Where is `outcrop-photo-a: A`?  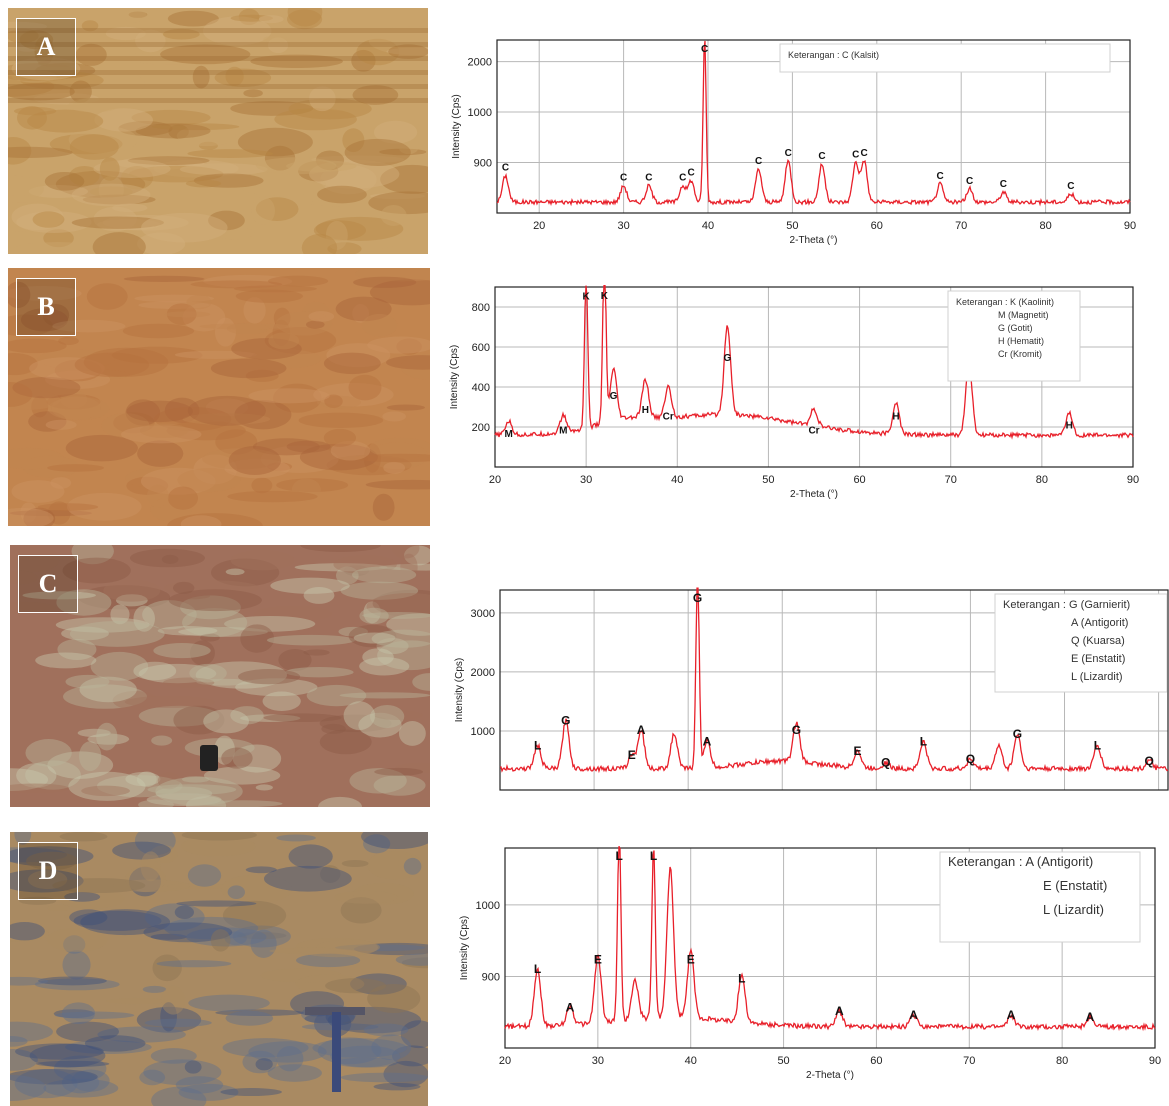 outcrop-photo-a: A is located at coordinates (218, 131).